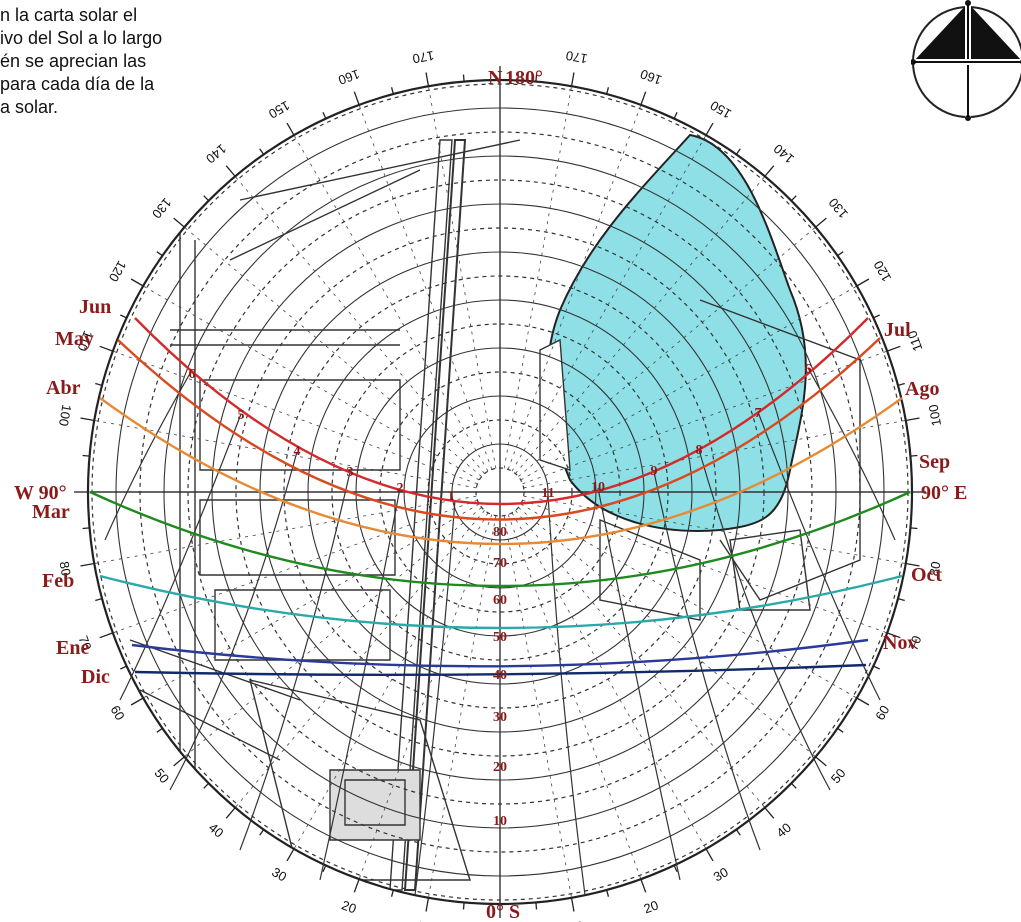  What do you see at coordinates (63, 388) in the screenshot?
I see `month-label-abr: Abr` at bounding box center [63, 388].